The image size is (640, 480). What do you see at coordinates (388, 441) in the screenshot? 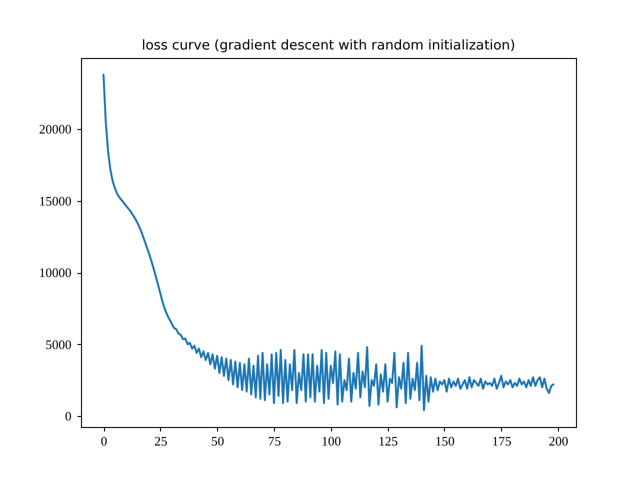
I see `x-tick-label: 125` at bounding box center [388, 441].